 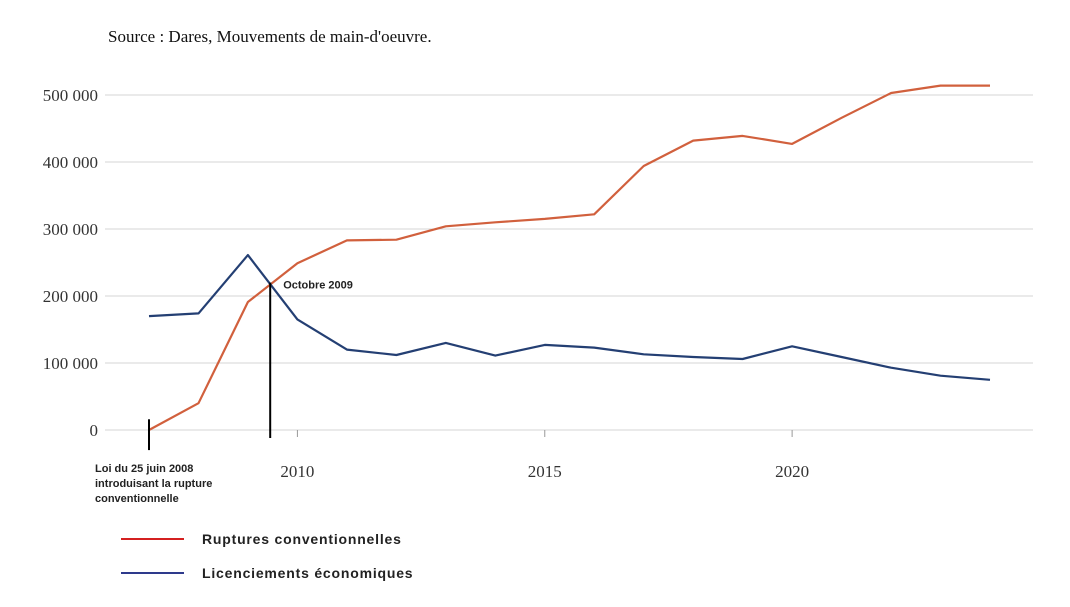 I want to click on y-tick-label: 500 000, so click(x=70, y=95).